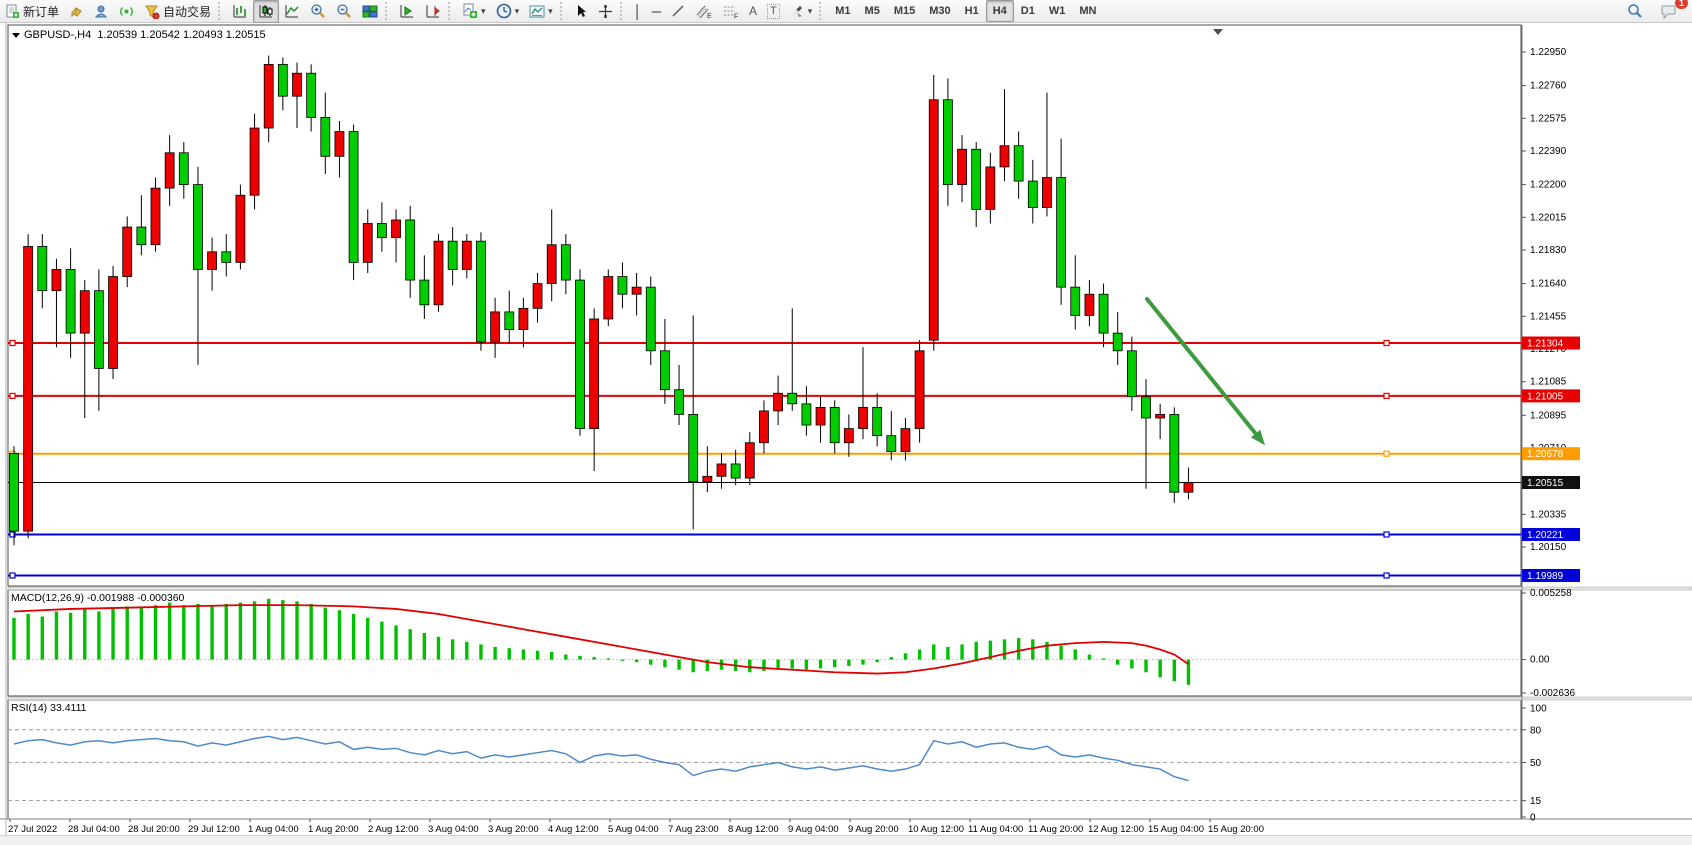 The width and height of the screenshot is (1692, 845). Describe the element at coordinates (1218, 32) in the screenshot. I see `chart-shift-marker-icon` at that location.